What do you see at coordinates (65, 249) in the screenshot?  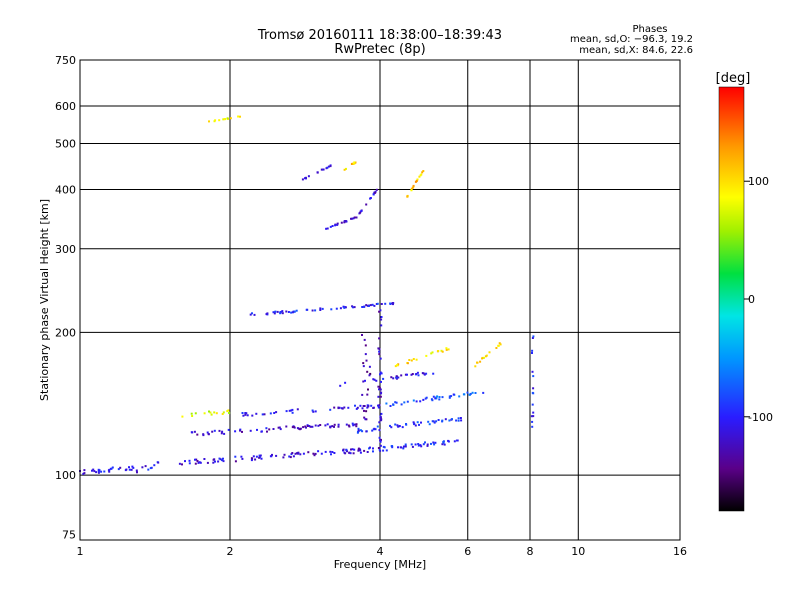 I see `y-tick-label: 300` at bounding box center [65, 249].